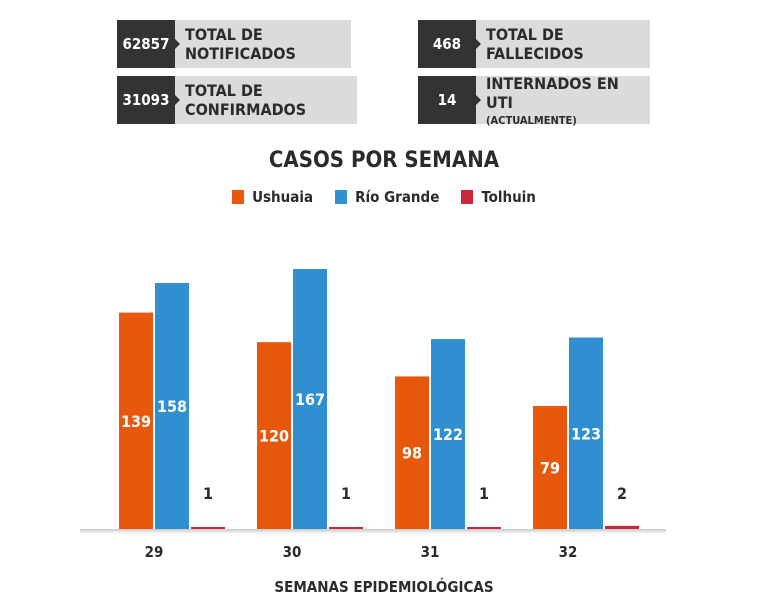 Image resolution: width=768 pixels, height=615 pixels. What do you see at coordinates (568, 552) in the screenshot?
I see `x-tick-label: 32` at bounding box center [568, 552].